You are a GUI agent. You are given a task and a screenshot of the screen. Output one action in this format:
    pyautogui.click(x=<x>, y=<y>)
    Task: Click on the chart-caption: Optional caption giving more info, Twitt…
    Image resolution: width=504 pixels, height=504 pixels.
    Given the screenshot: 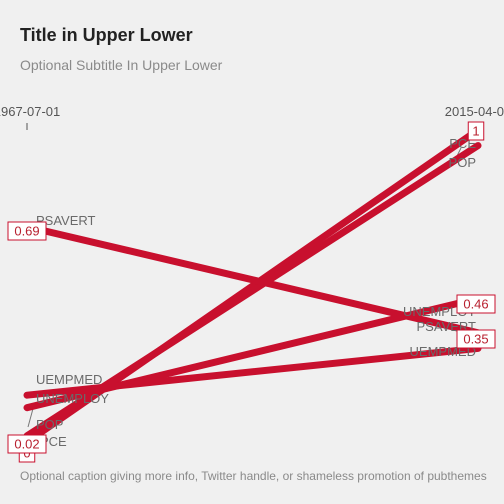 What is the action you would take?
    pyautogui.click(x=253, y=476)
    